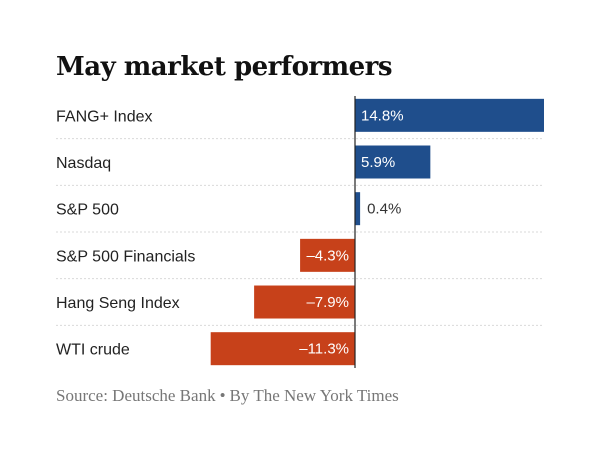 The width and height of the screenshot is (600, 464). I want to click on category-label: Hang Seng Index, so click(118, 303).